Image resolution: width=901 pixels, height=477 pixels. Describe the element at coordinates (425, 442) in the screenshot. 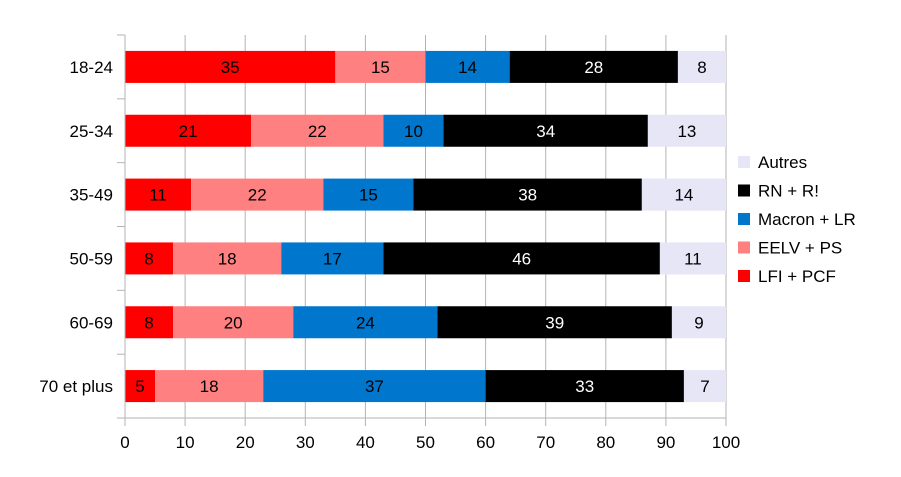

I see `x-tick-label: 50` at that location.